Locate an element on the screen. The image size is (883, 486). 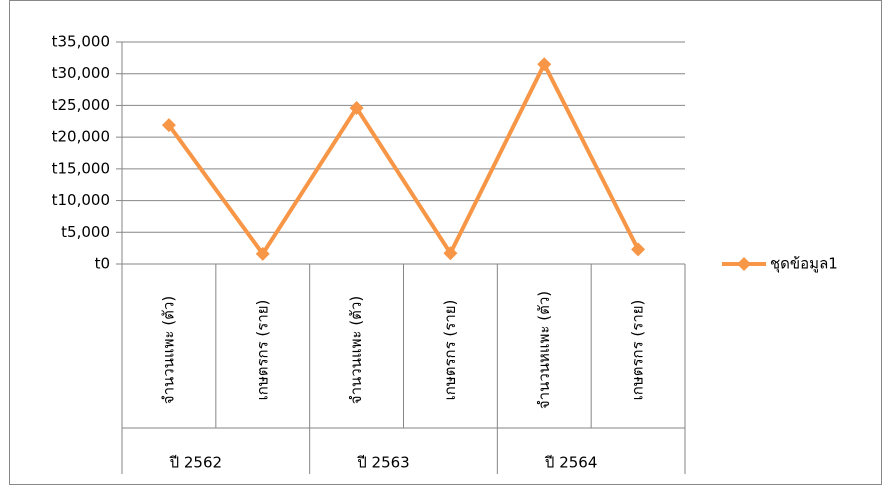
legend-marker is located at coordinates (744, 264).